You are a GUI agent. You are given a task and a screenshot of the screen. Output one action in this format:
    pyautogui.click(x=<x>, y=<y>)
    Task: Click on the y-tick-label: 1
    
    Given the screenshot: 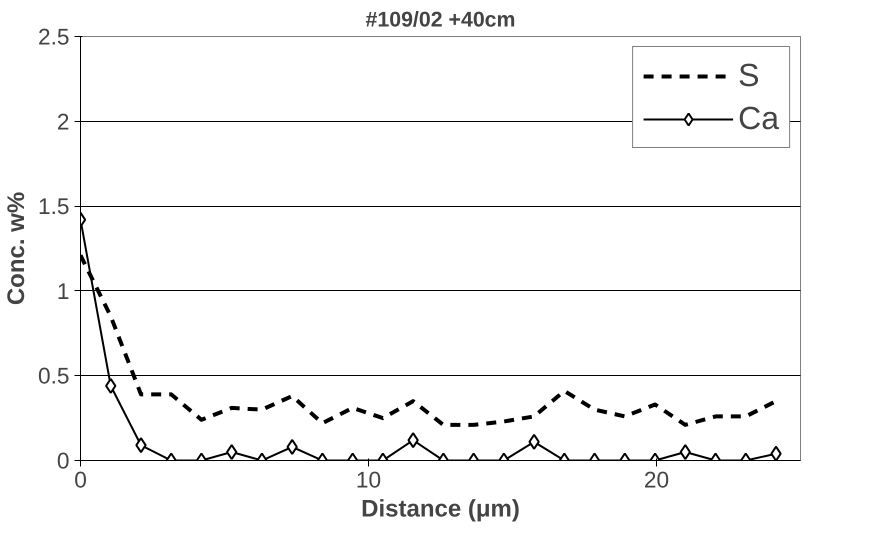 What is the action you would take?
    pyautogui.click(x=63, y=291)
    